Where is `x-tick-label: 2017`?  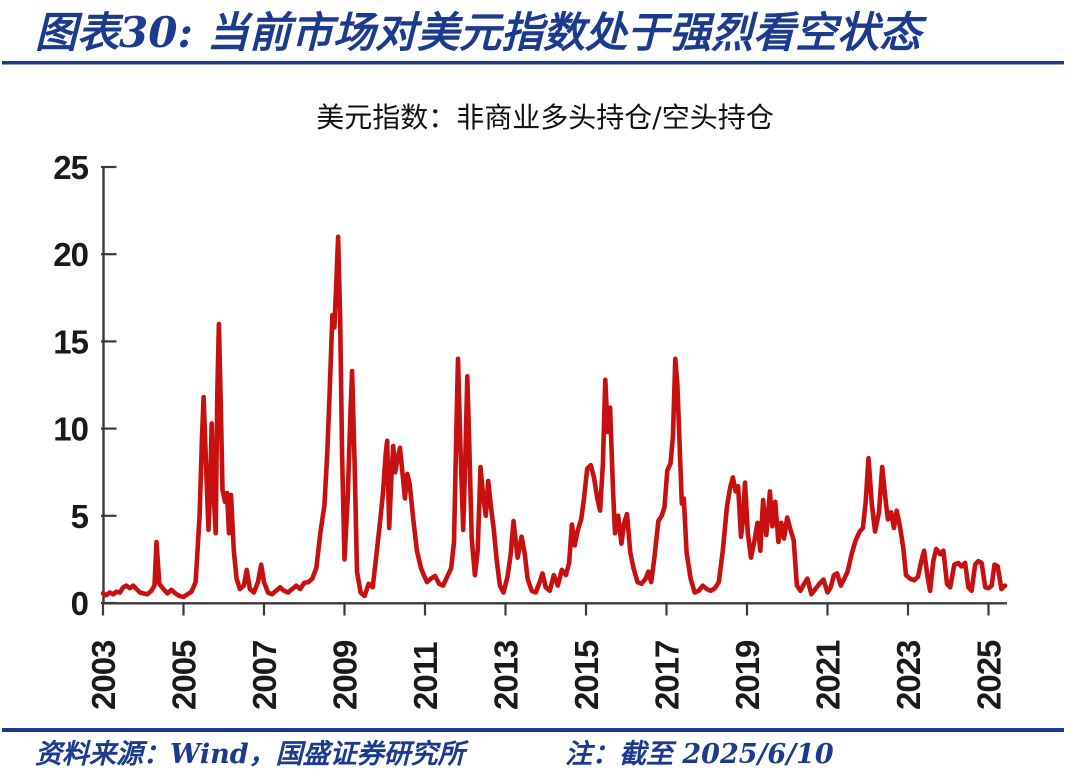 x-tick-label: 2017 is located at coordinates (666, 675).